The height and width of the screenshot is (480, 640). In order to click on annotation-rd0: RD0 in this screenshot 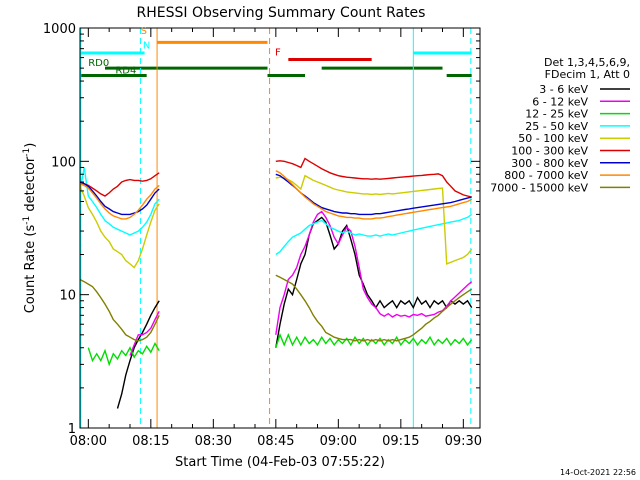, I will do `click(98, 63)`.